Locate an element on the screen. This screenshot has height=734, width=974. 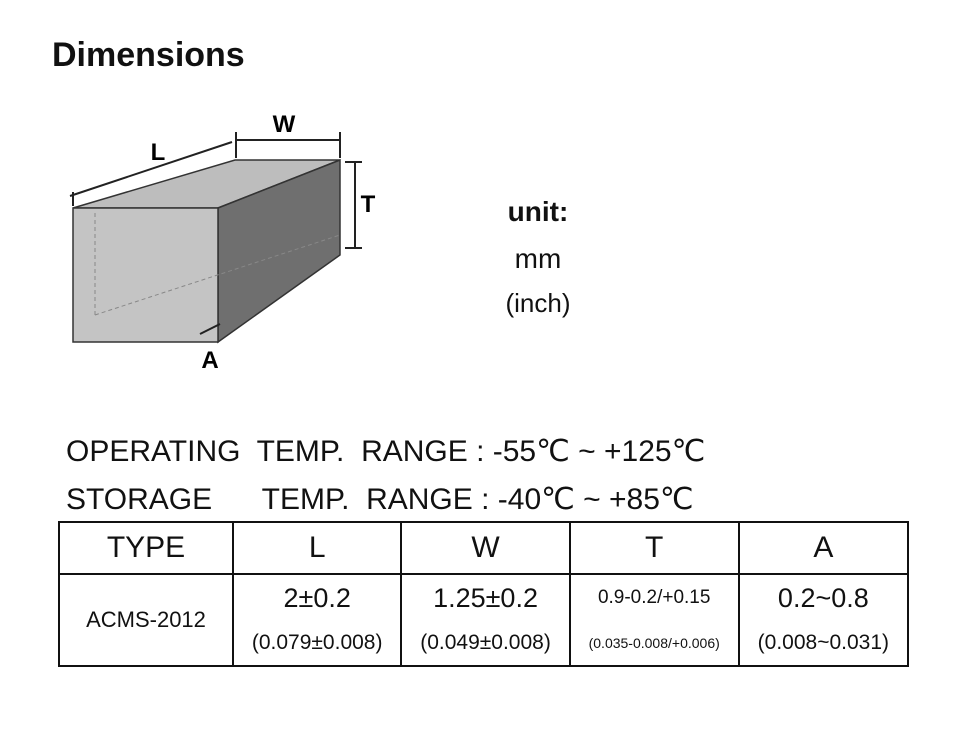
temperature-line: STORAGE TEMP. RANGE : -40℃ ~ +85℃ is located at coordinates (380, 499).